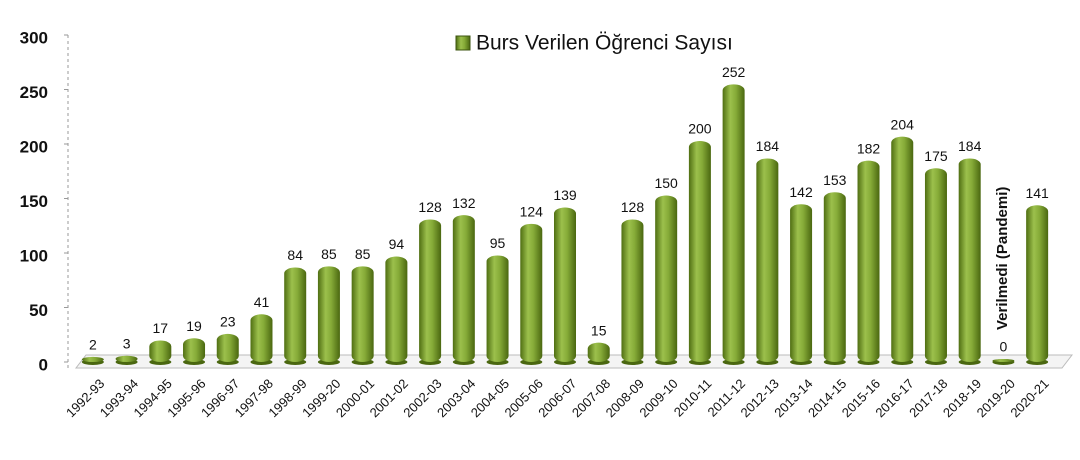 The width and height of the screenshot is (1080, 460). What do you see at coordinates (228, 322) in the screenshot?
I see `value-label: 23` at bounding box center [228, 322].